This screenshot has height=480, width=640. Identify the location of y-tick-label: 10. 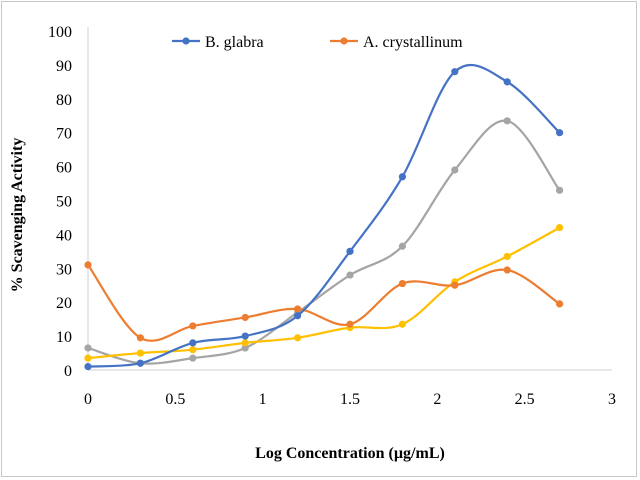
(64, 337).